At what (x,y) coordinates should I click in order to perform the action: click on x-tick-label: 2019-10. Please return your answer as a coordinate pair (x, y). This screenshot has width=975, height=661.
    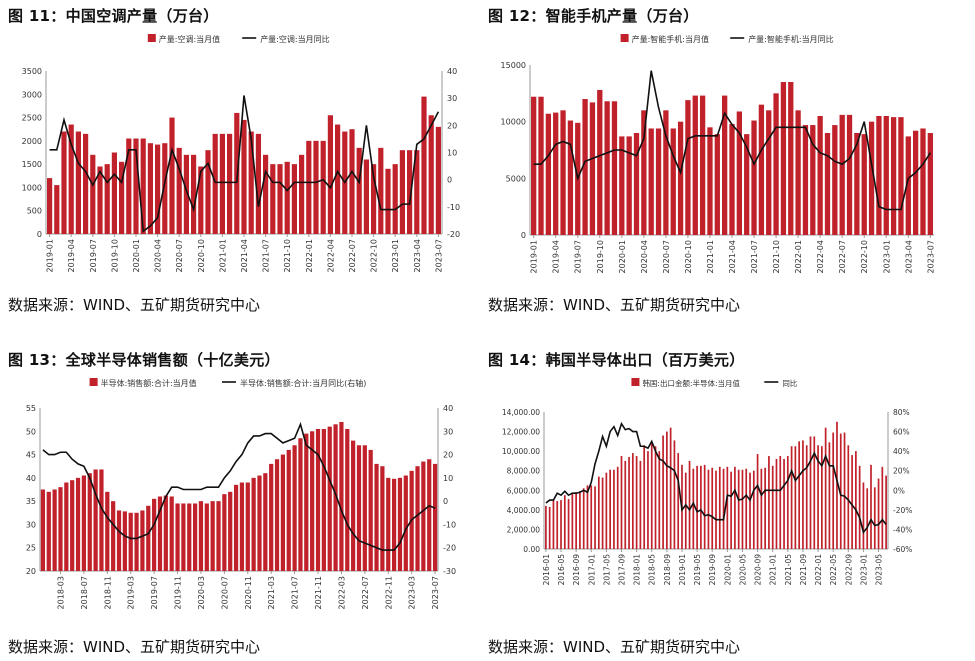
    Looking at the image, I should click on (114, 255).